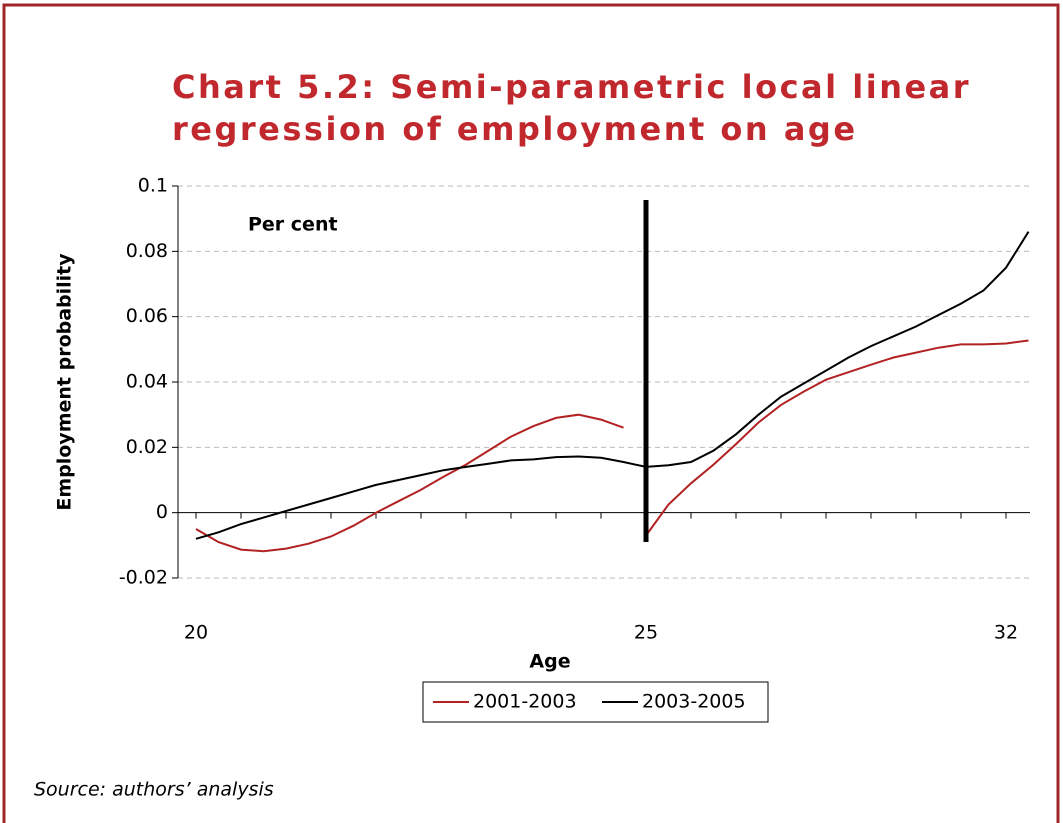 Image resolution: width=1063 pixels, height=823 pixels. I want to click on chart-subtitle: regression of employment on age, so click(515, 129).